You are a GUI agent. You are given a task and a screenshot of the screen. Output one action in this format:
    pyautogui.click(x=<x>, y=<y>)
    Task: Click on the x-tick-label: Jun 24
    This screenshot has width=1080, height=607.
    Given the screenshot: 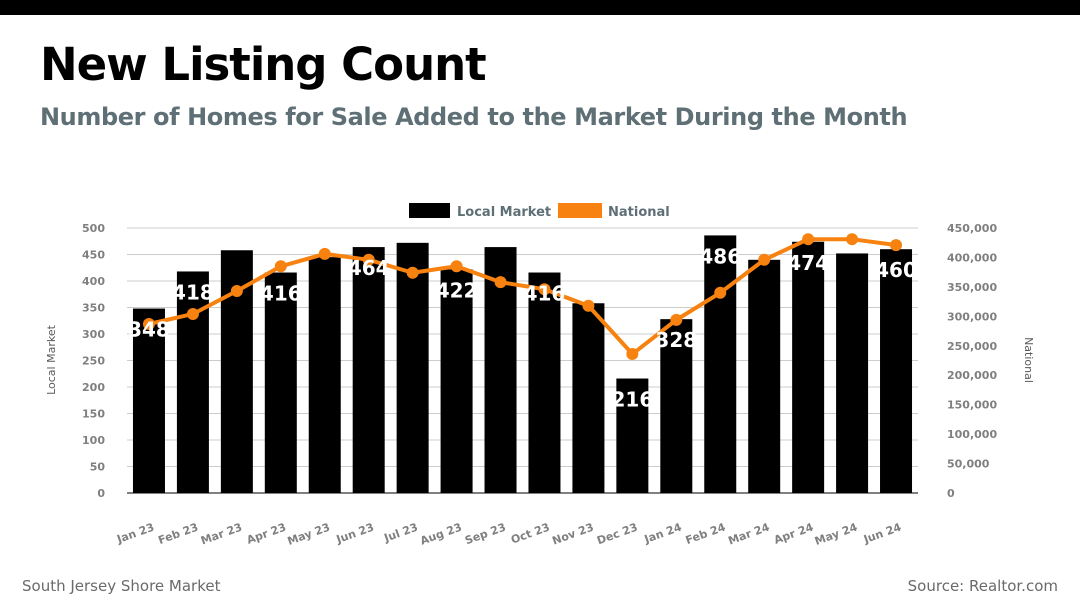 What is the action you would take?
    pyautogui.click(x=882, y=533)
    